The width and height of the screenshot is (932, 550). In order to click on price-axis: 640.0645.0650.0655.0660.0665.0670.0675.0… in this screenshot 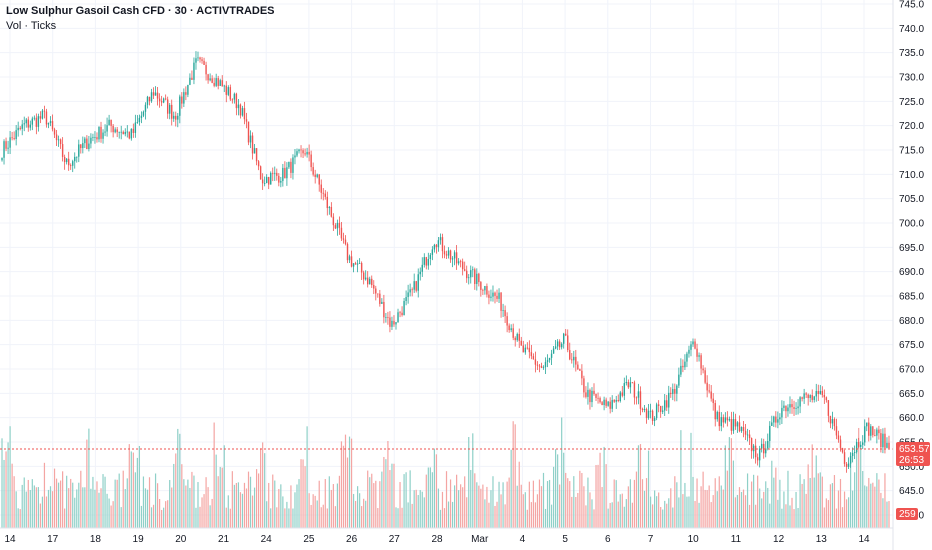, I will do `click(908, 275)`.